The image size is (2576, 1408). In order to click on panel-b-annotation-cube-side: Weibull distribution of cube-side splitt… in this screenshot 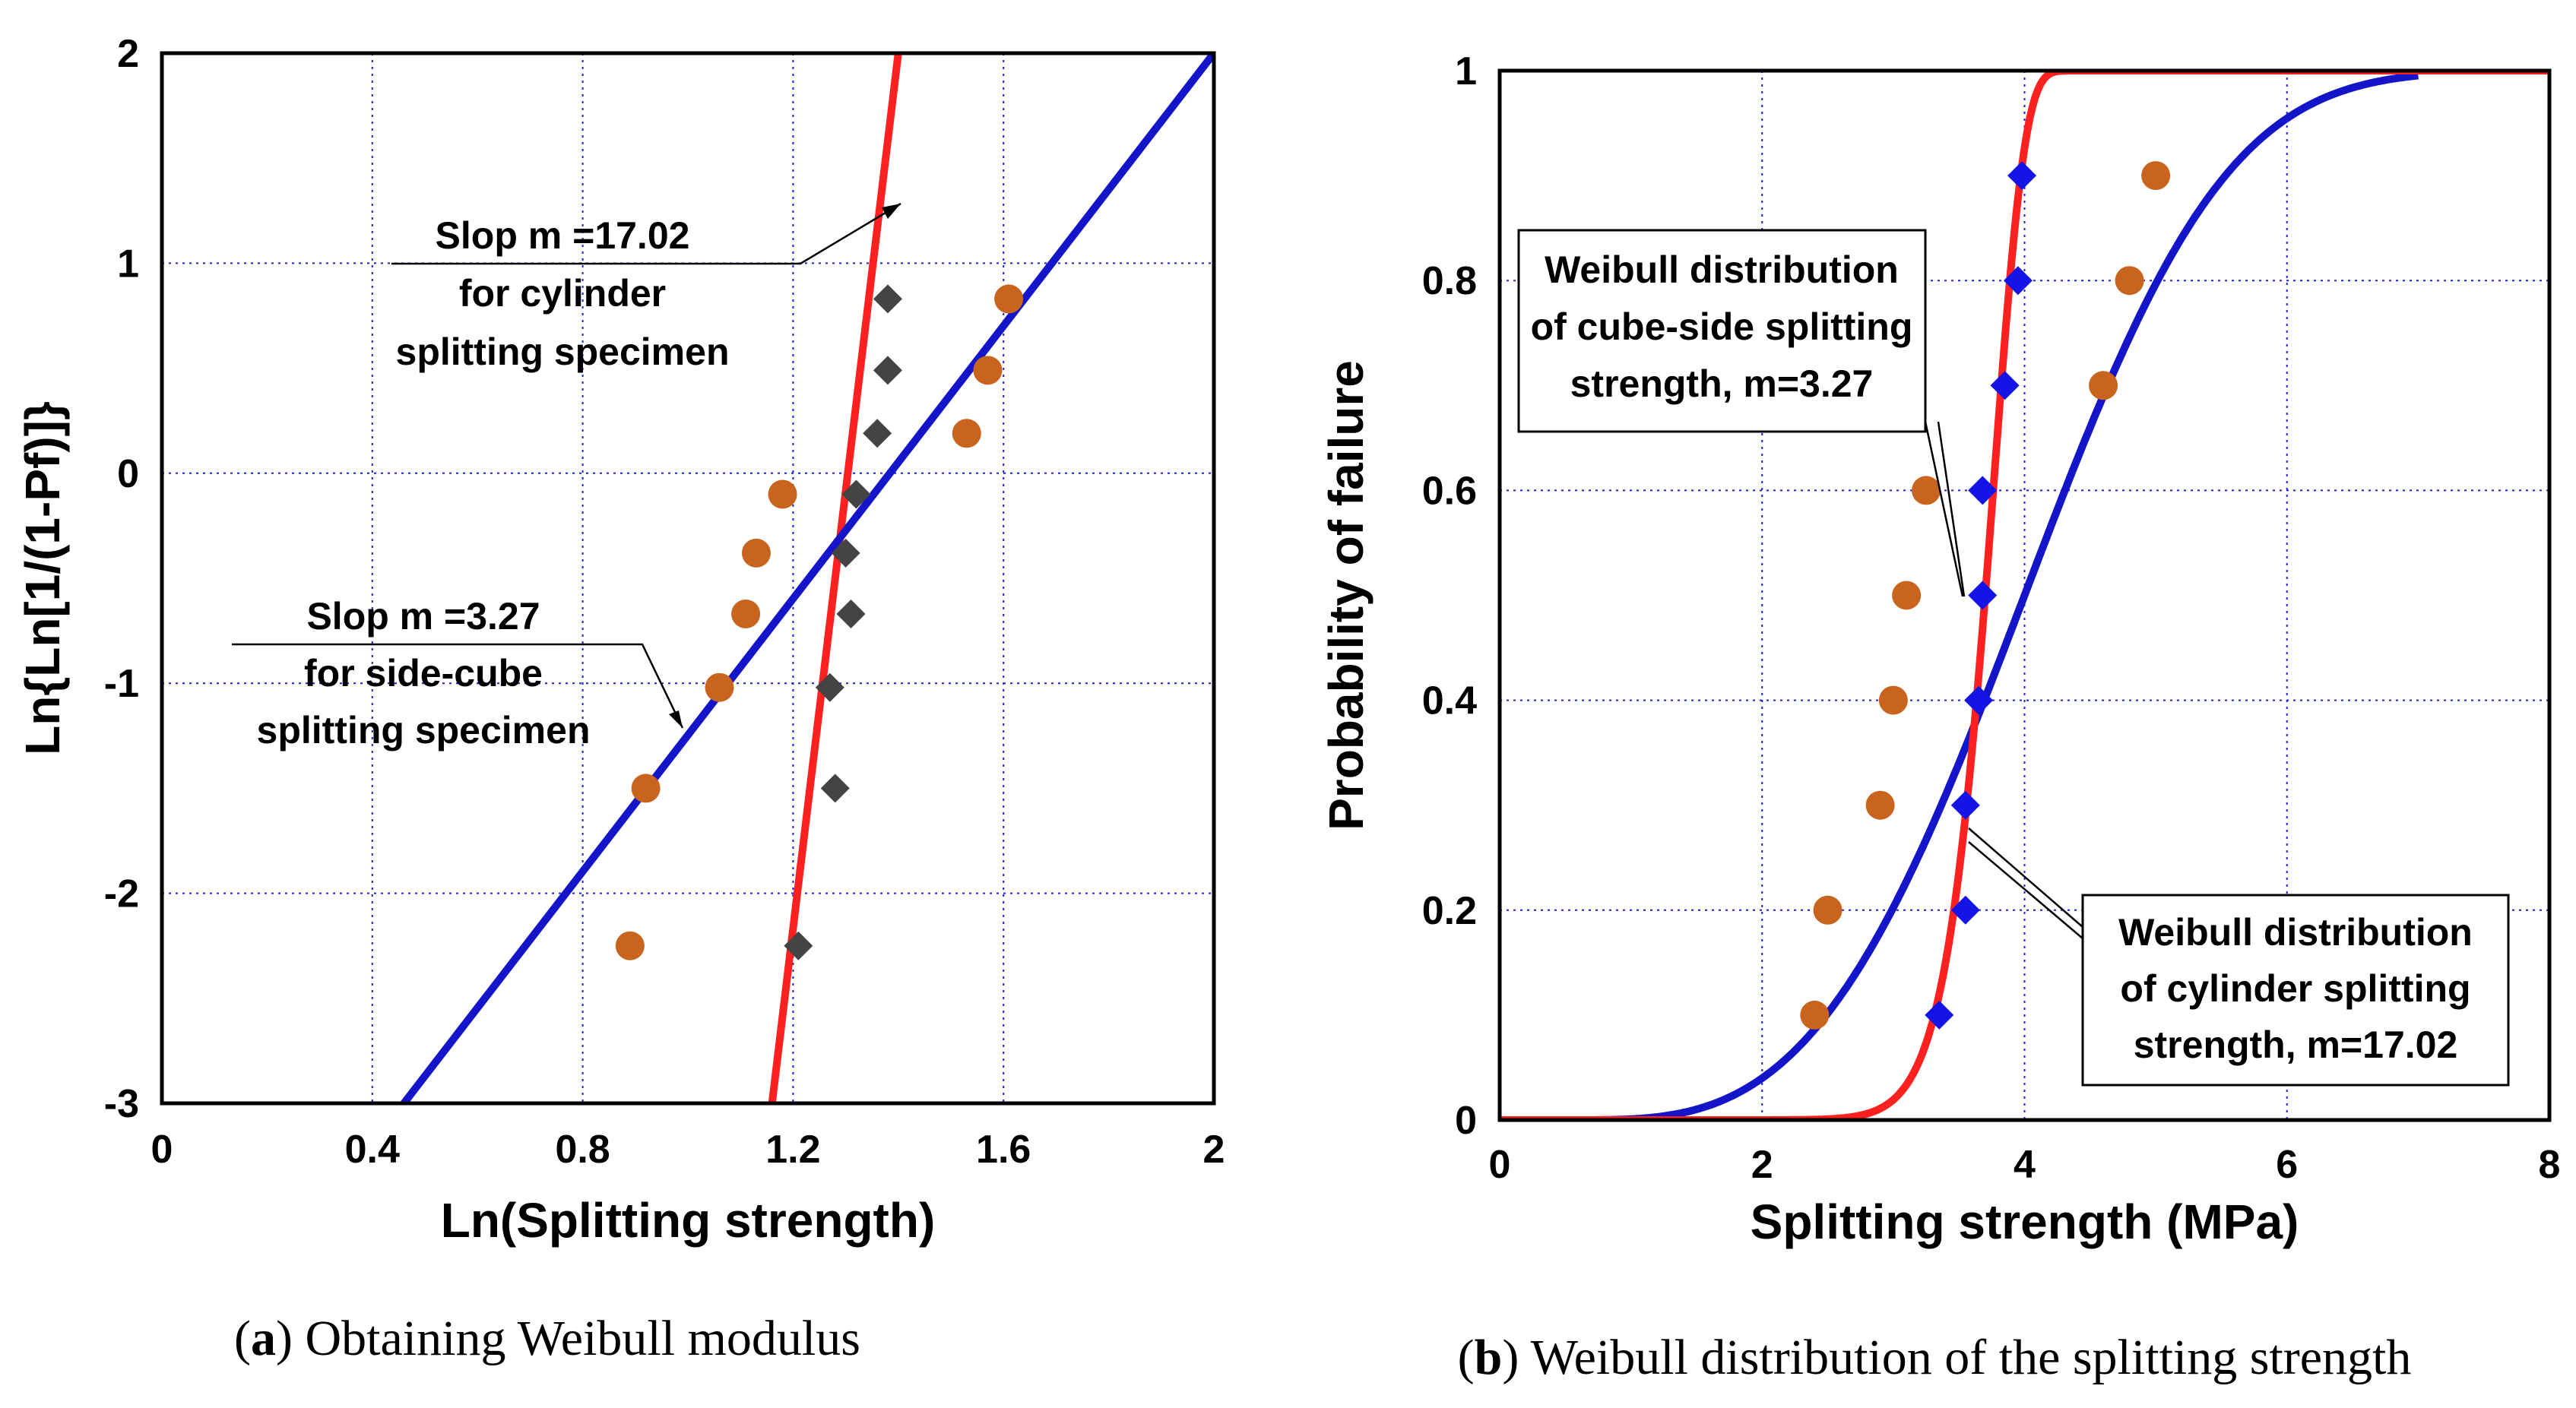, I will do `click(1741, 413)`.